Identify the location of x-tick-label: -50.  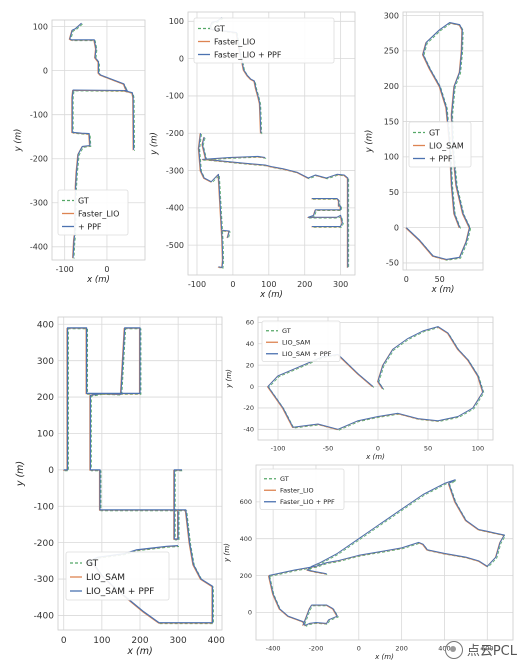
(328, 449).